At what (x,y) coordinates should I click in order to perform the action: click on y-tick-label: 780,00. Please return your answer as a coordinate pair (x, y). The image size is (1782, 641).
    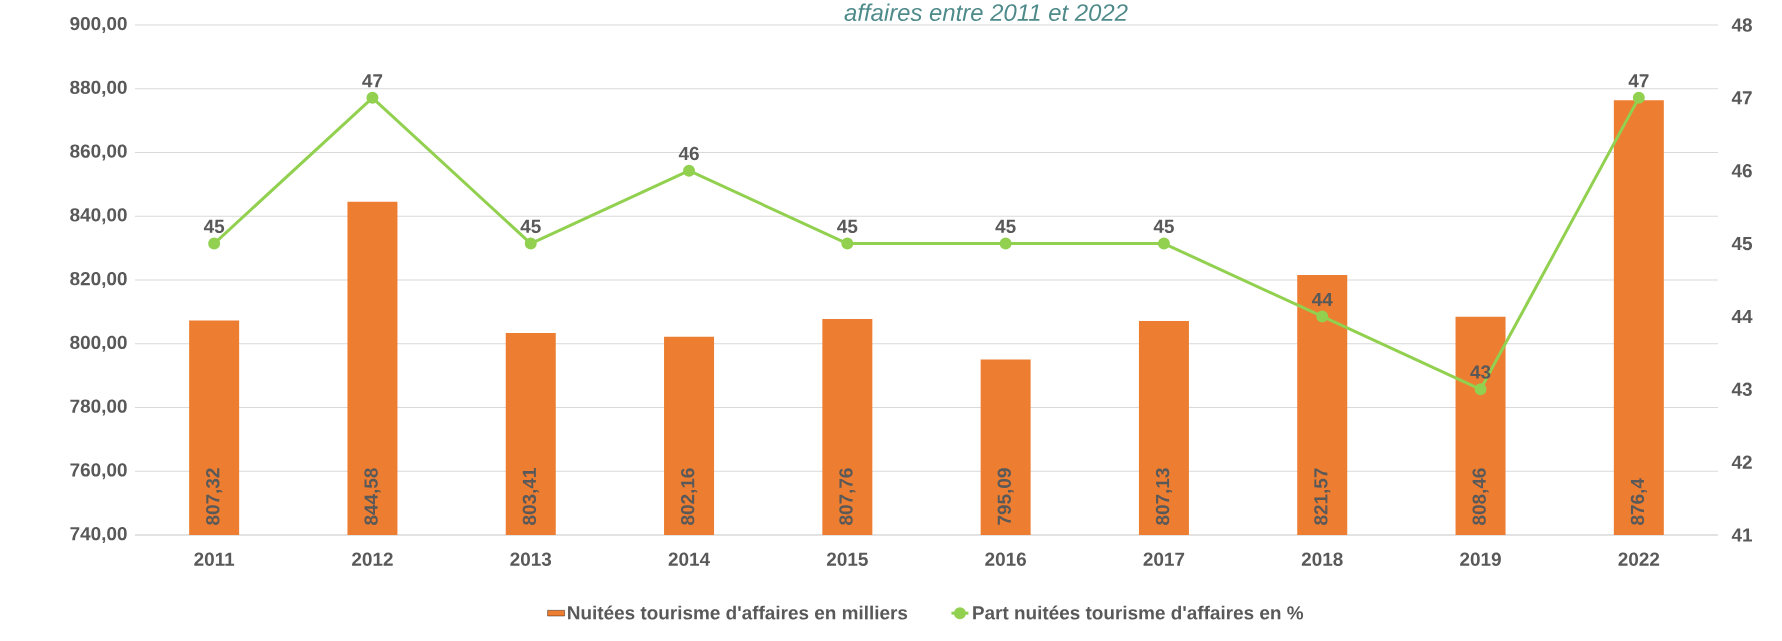
    Looking at the image, I should click on (98, 407).